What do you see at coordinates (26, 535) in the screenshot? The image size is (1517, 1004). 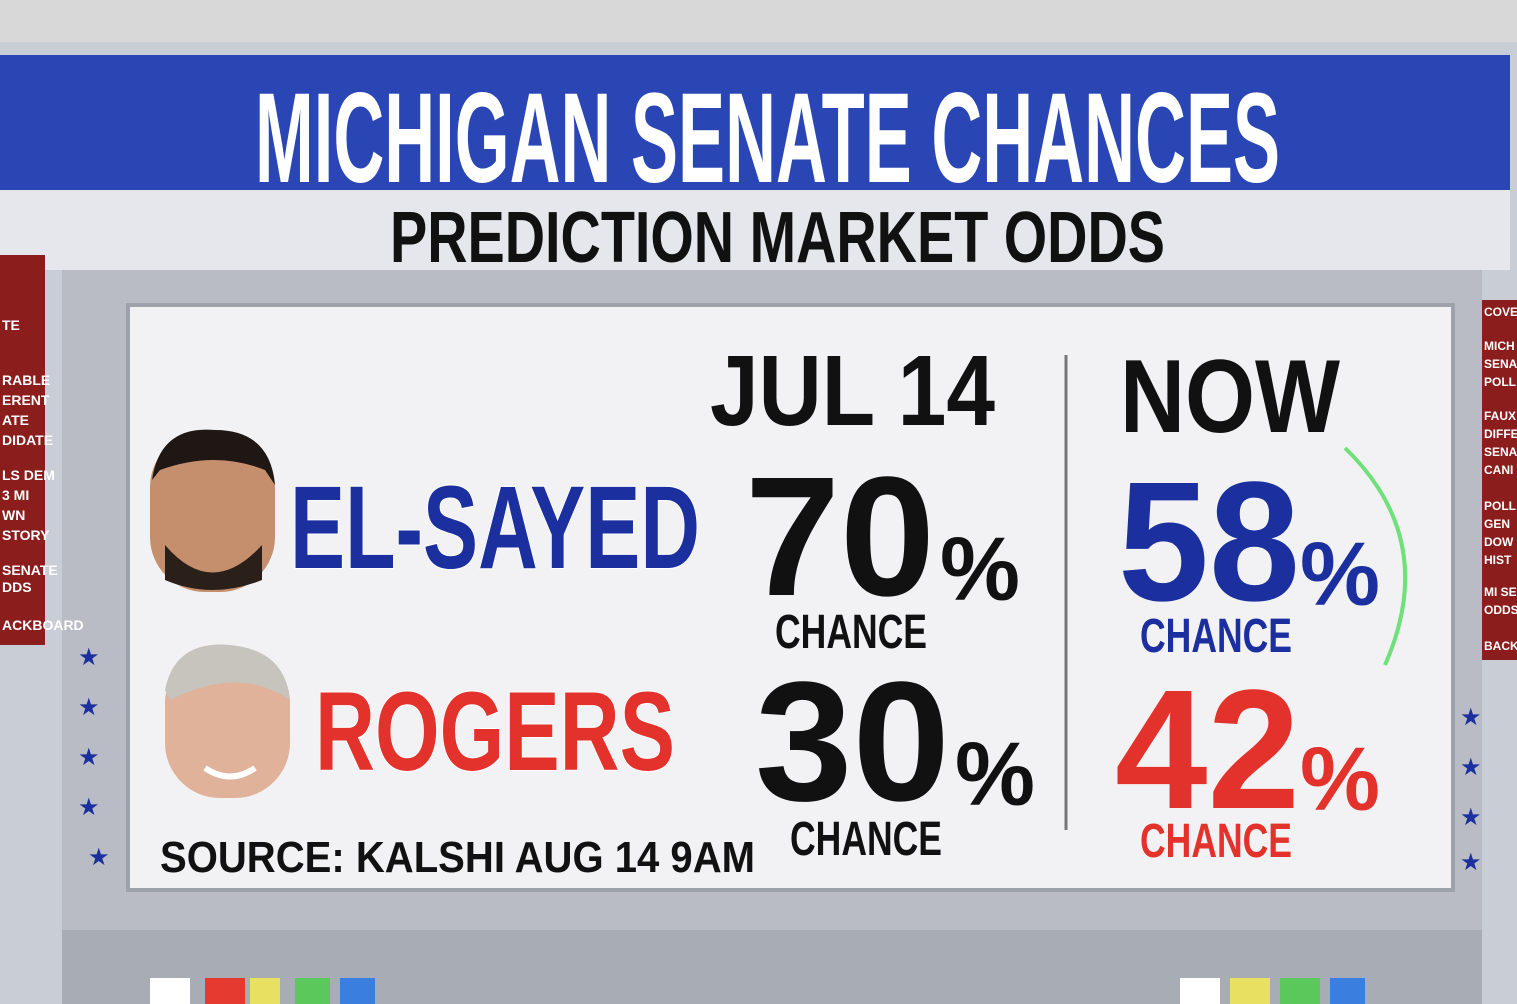 I see `sidebar-label: STORY` at bounding box center [26, 535].